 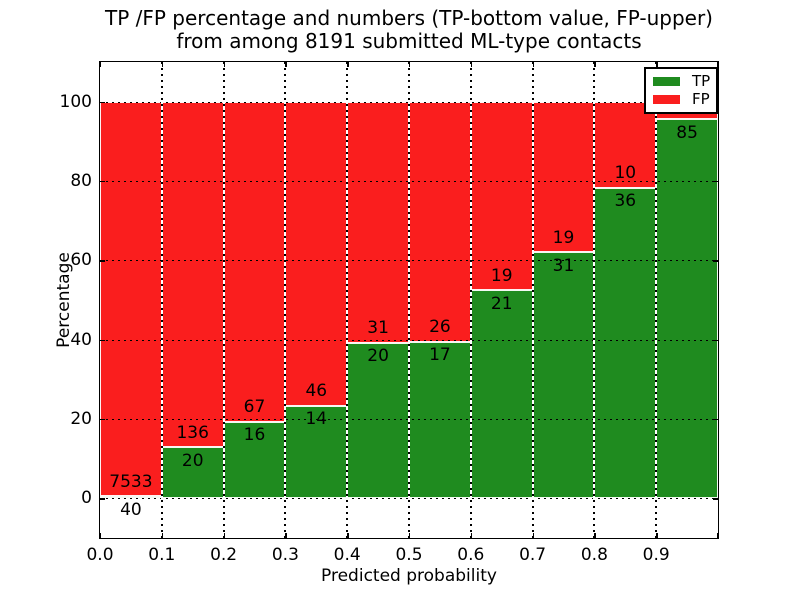 I want to click on x-tick-label: 0.6, so click(x=471, y=555).